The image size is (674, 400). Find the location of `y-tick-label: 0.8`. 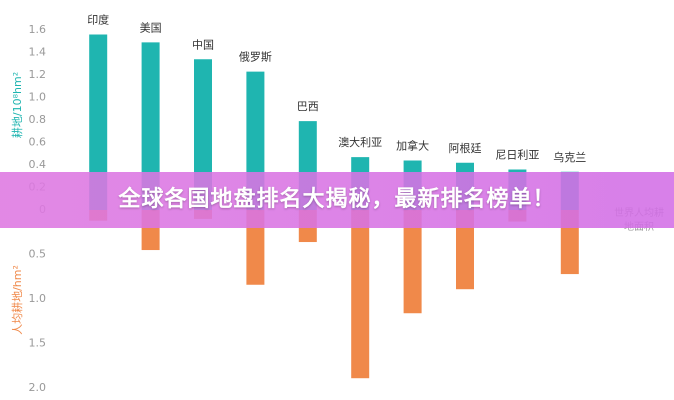

y-tick-label: 0.8 is located at coordinates (38, 119).